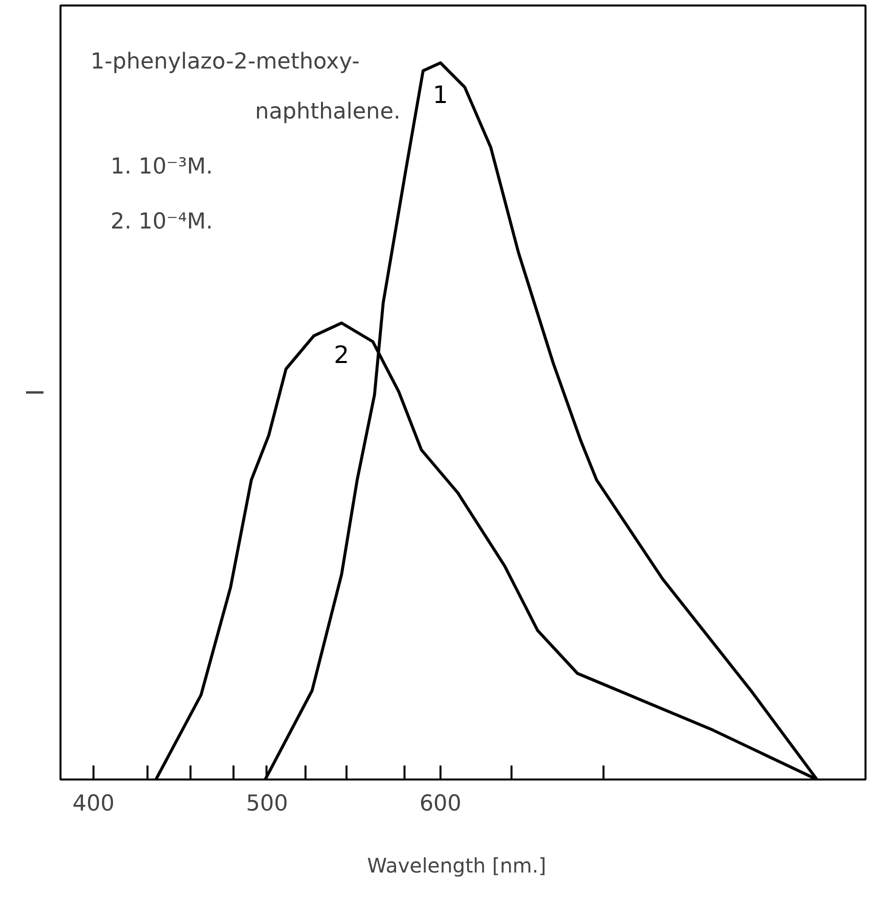 This screenshot has height=918, width=889. Describe the element at coordinates (161, 222) in the screenshot. I see `annotation: 2. 10⁻⁴M.` at that location.